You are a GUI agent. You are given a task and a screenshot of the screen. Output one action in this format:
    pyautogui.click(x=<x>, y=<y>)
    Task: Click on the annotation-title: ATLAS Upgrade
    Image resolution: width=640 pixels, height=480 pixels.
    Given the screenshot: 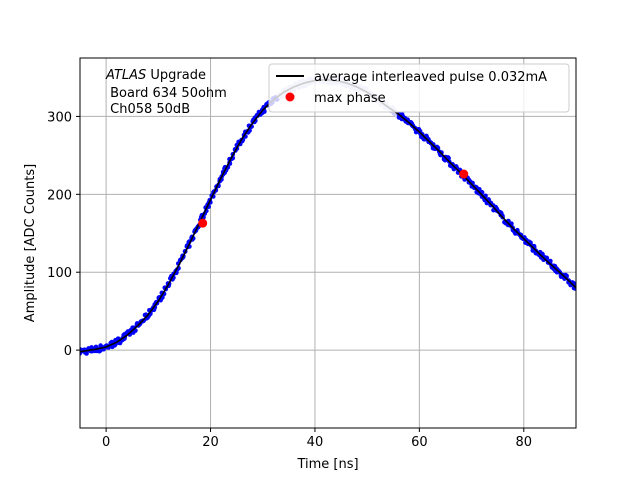 What is the action you would take?
    pyautogui.click(x=155, y=75)
    